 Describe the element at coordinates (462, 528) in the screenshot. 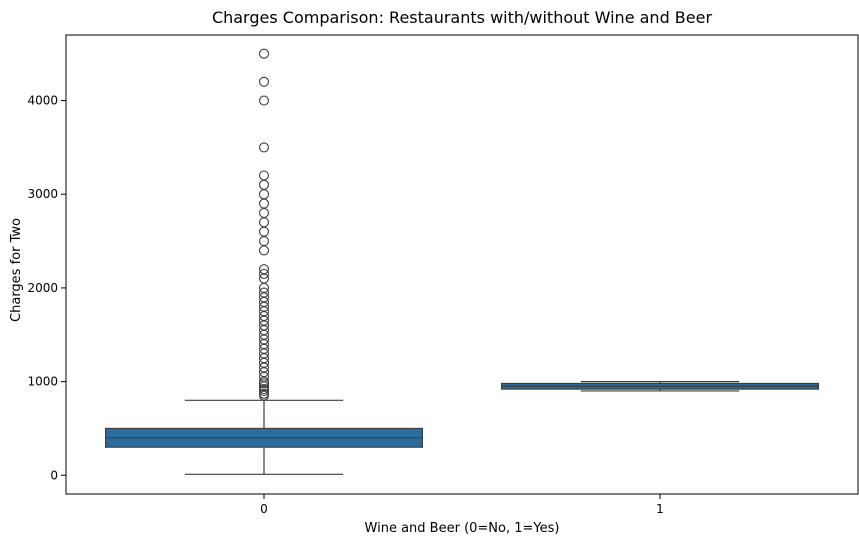

I see `x-axis-label: Wine and Beer (0=No, 1=Yes)` at that location.